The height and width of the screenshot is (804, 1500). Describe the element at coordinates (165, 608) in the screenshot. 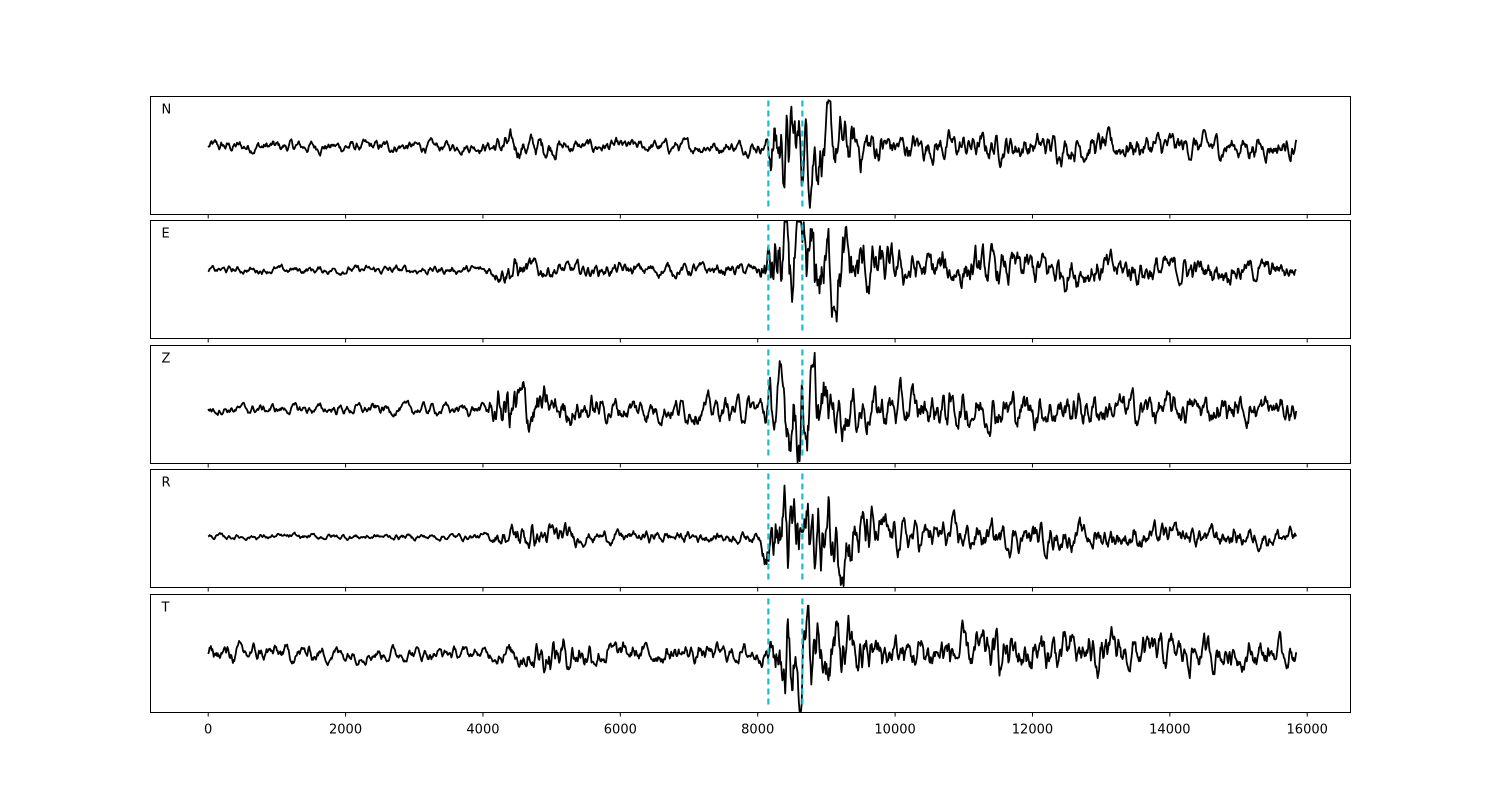

I see `panel-label: T` at that location.